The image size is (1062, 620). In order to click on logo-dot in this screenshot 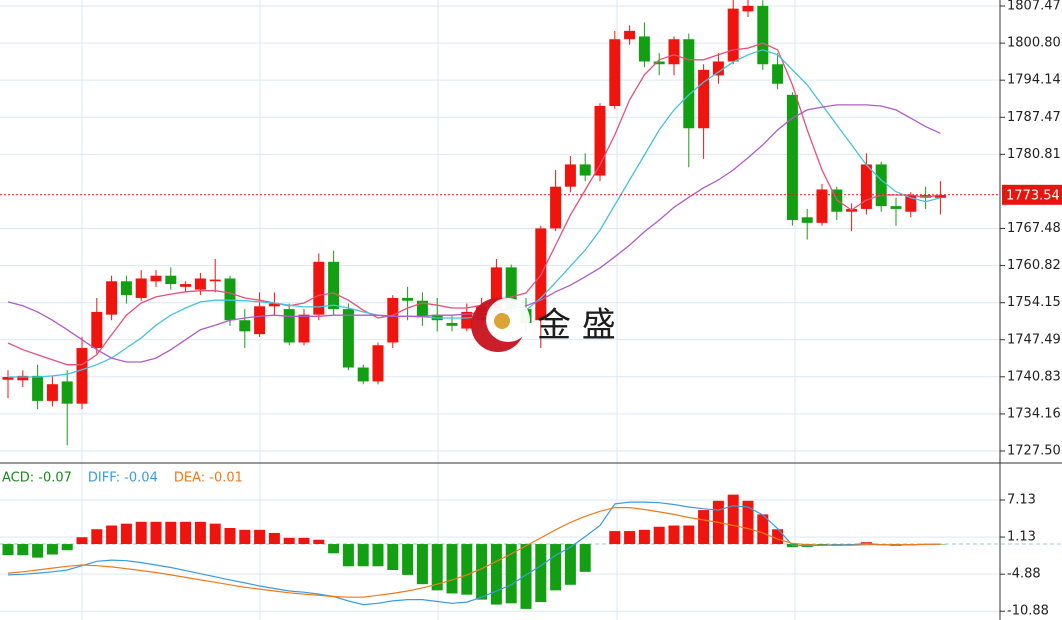, I will do `click(502, 321)`.